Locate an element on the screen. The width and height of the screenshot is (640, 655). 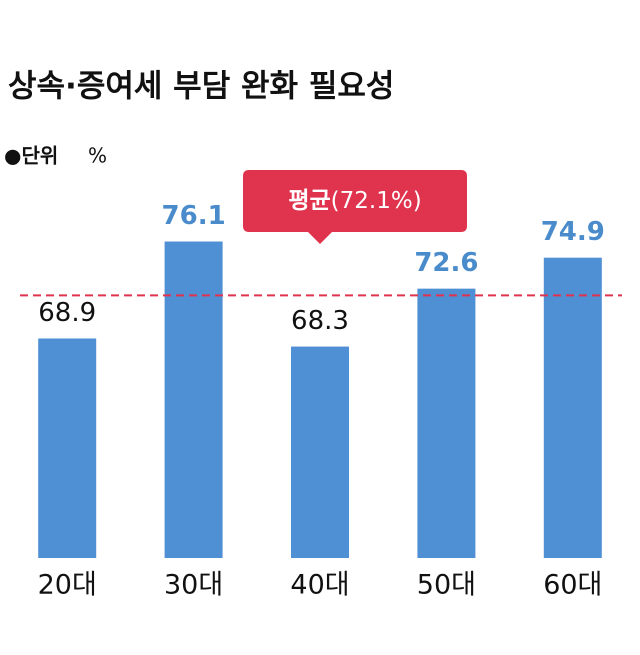
data-label: 72.6 is located at coordinates (446, 263).